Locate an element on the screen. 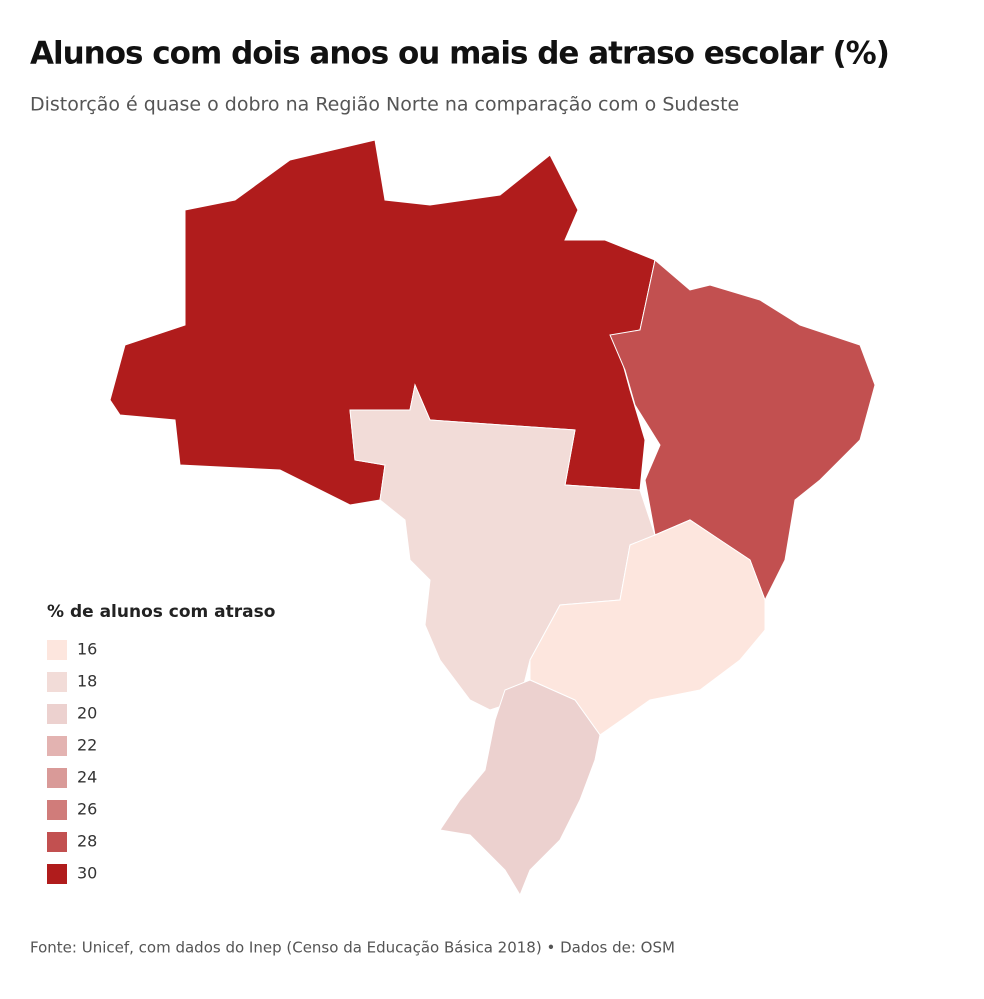 The image size is (984, 999). legend-label: 28 is located at coordinates (87, 841).